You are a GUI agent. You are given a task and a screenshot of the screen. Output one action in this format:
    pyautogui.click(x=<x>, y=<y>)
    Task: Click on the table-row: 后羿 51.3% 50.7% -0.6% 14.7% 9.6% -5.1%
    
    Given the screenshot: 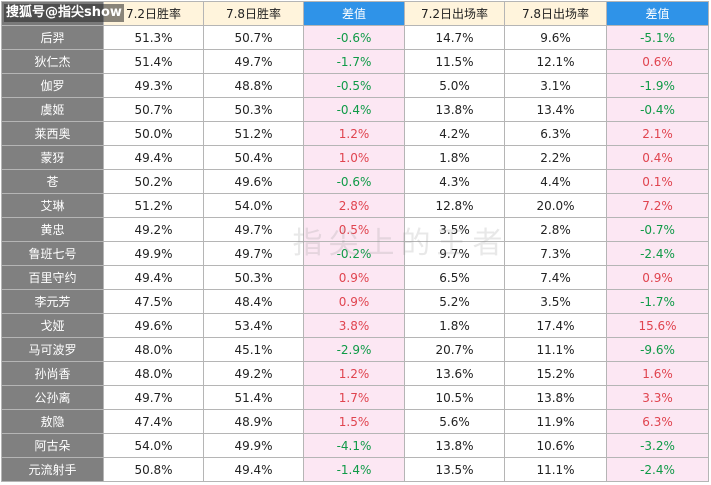 What is the action you would take?
    pyautogui.click(x=355, y=37)
    